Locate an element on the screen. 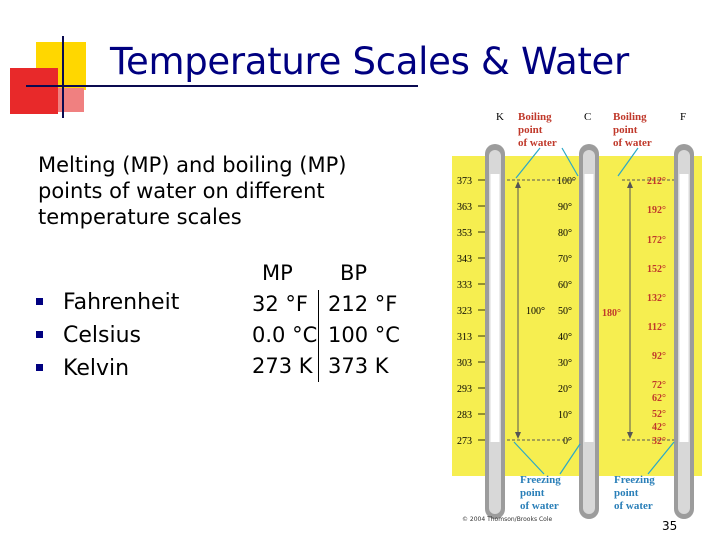  scale-label-f: F is located at coordinates (683, 117).